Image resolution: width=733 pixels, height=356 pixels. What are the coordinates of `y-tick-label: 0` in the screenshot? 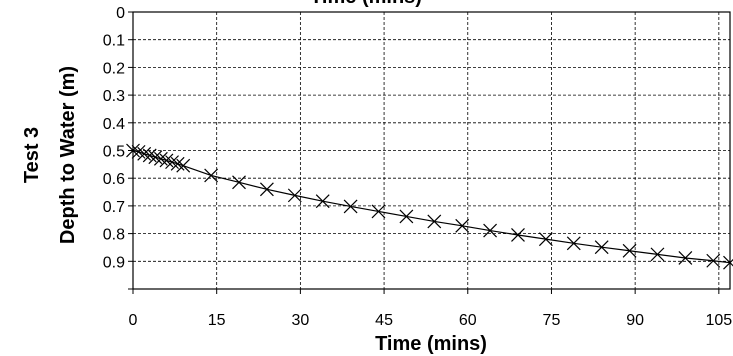 It's located at (120, 13).